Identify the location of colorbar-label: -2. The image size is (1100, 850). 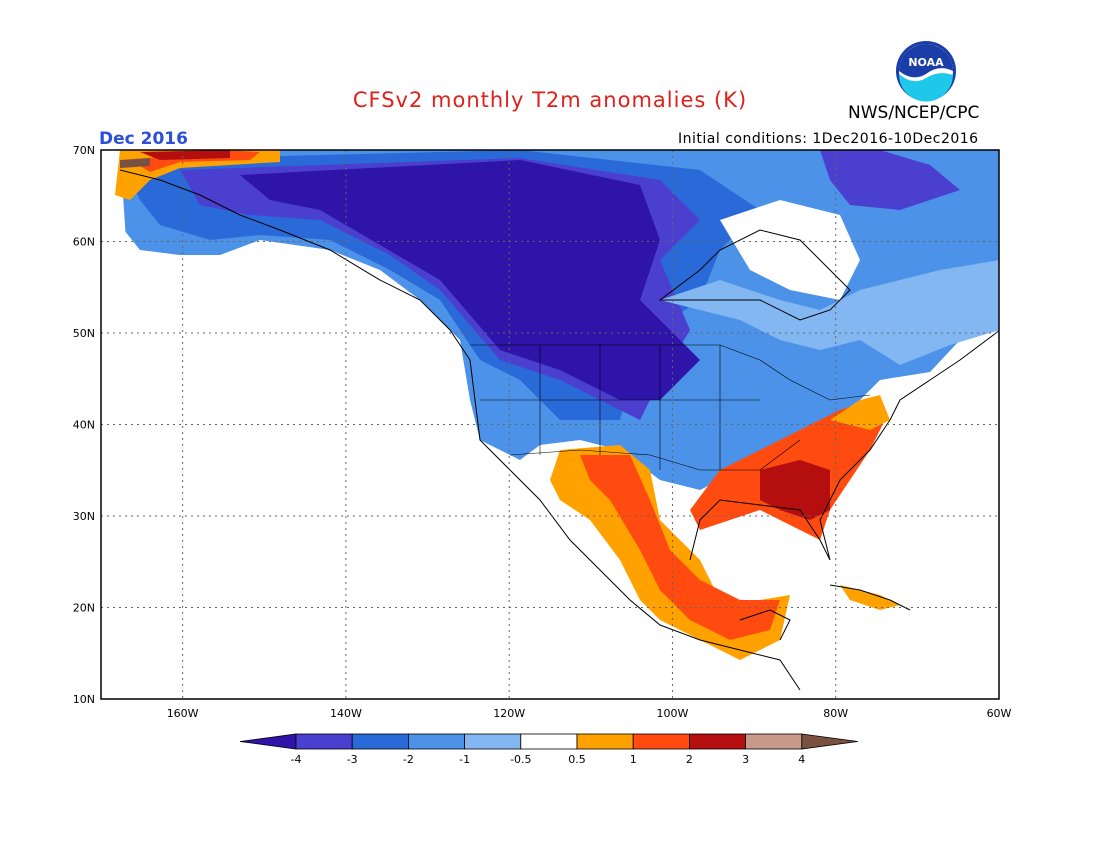
(408, 759).